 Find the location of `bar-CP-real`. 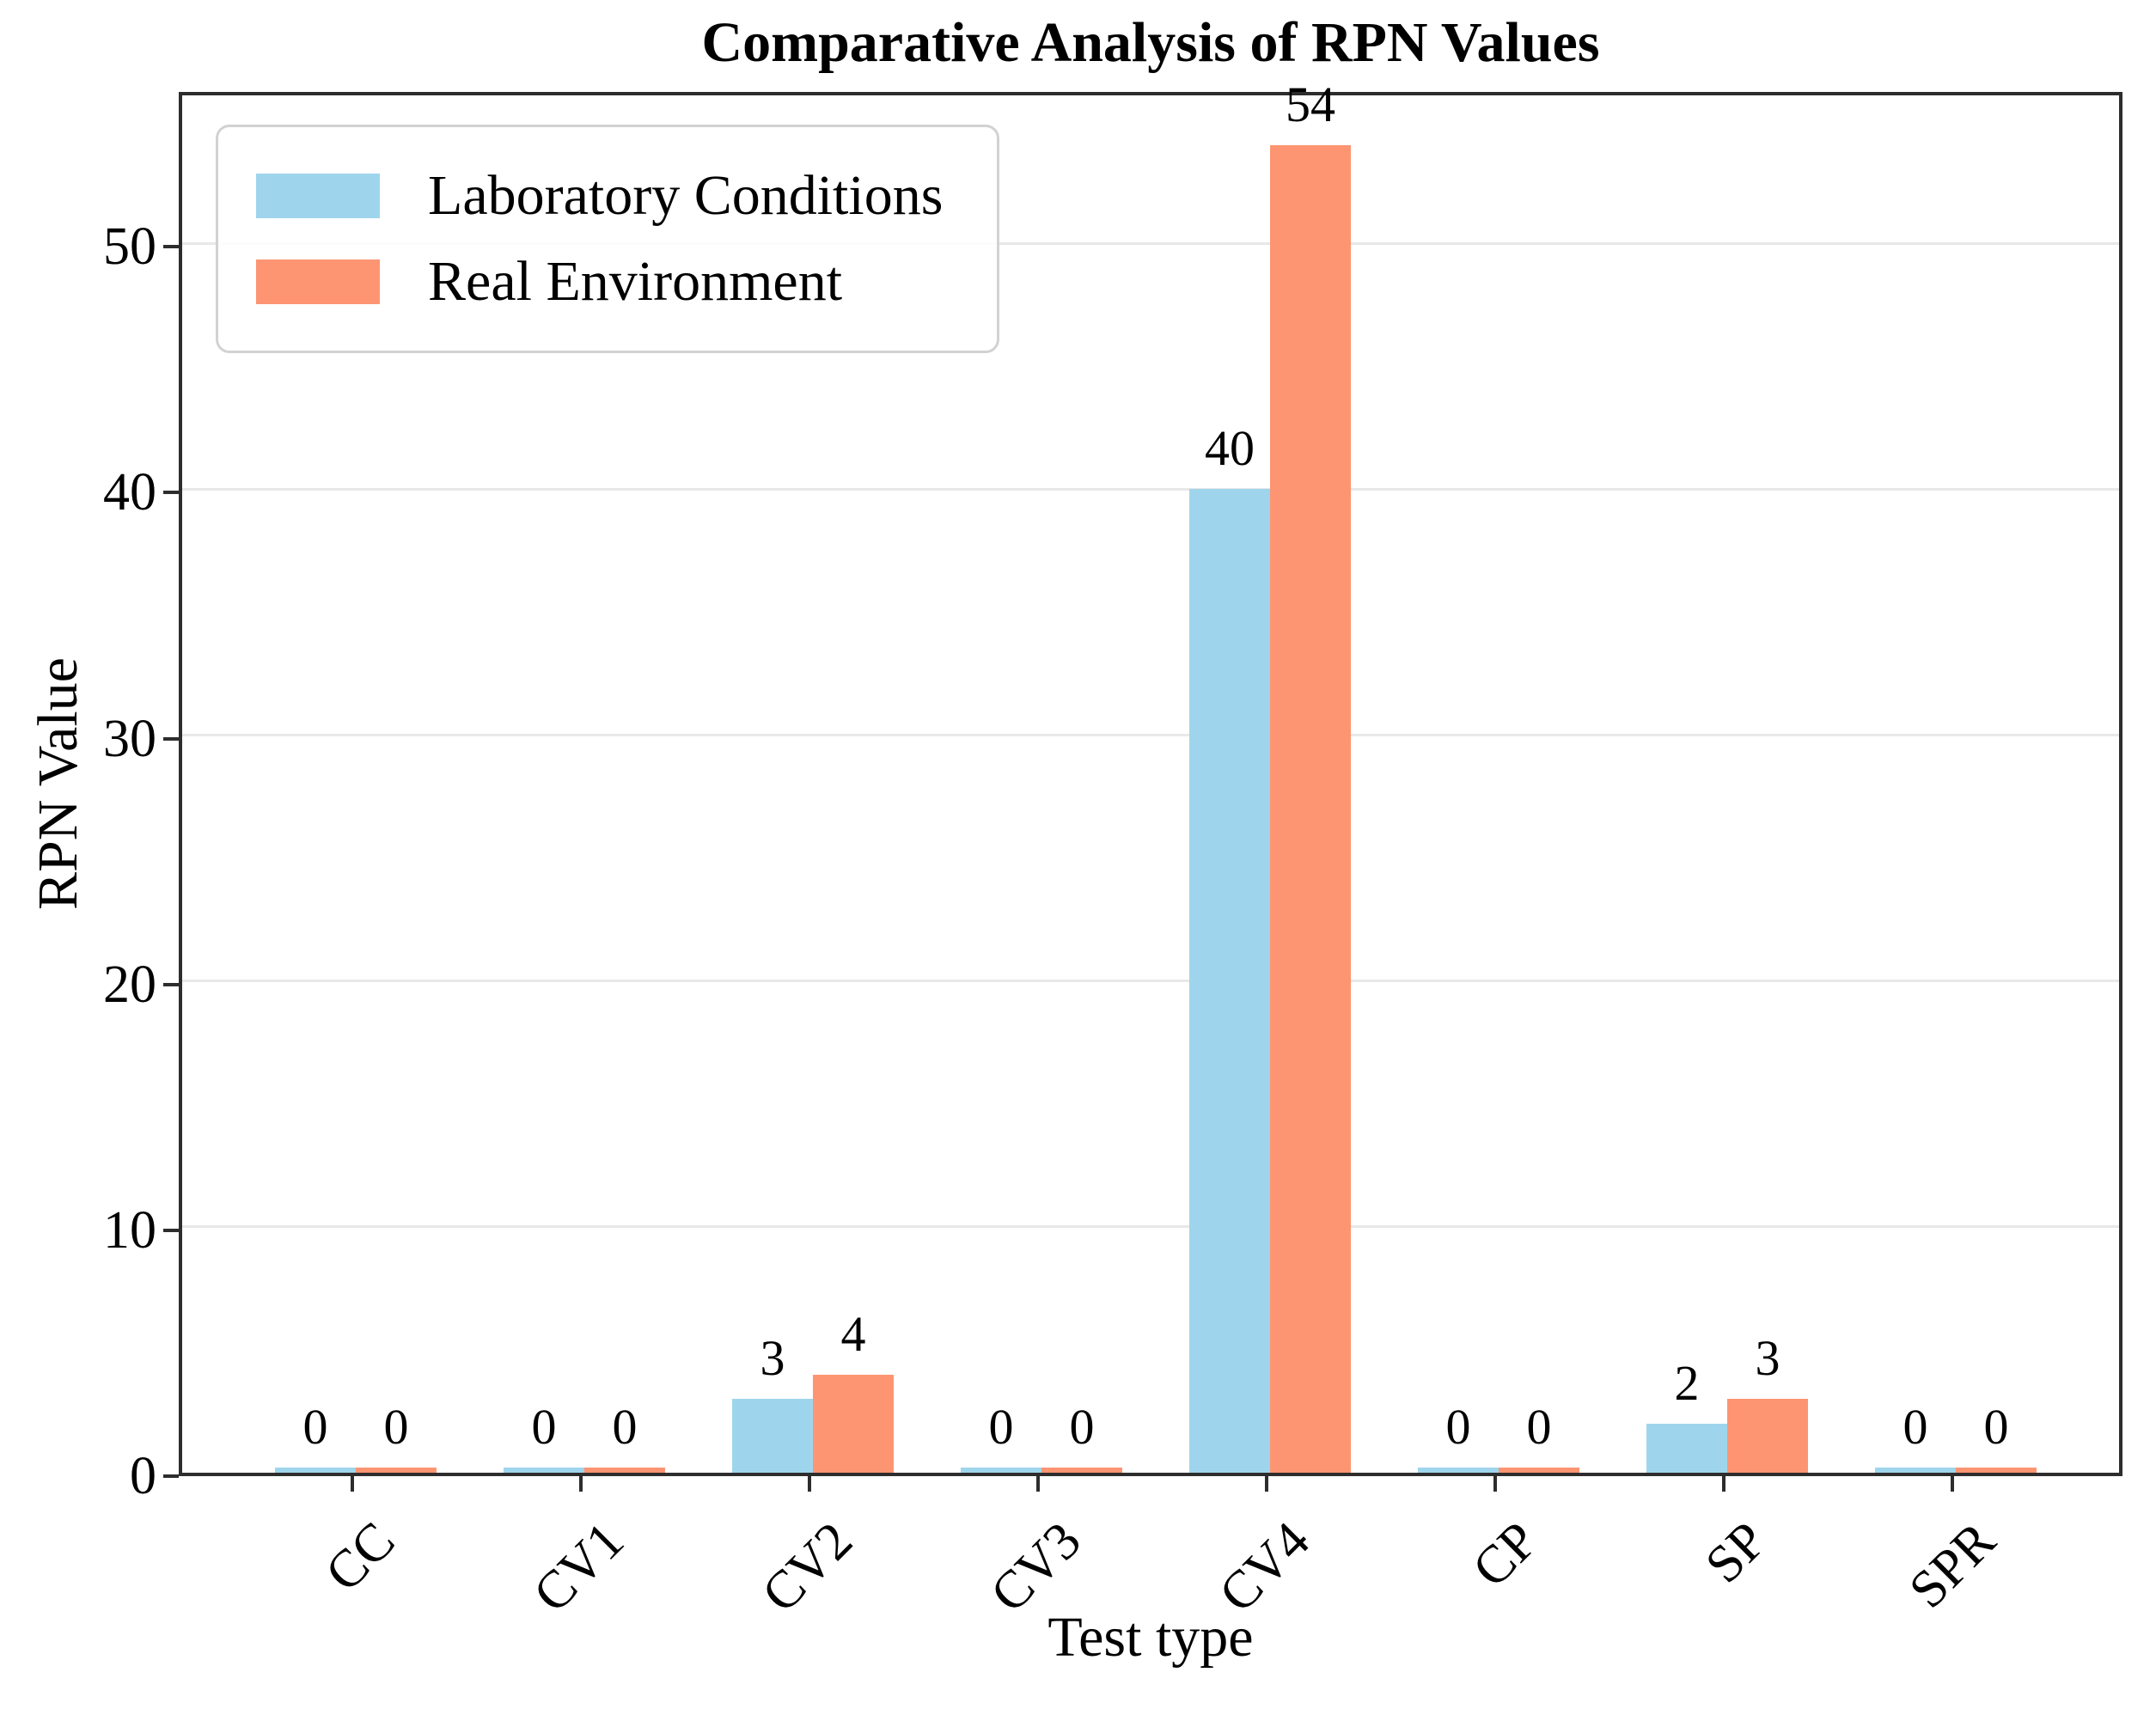

bar-CP-real is located at coordinates (1539, 1470).